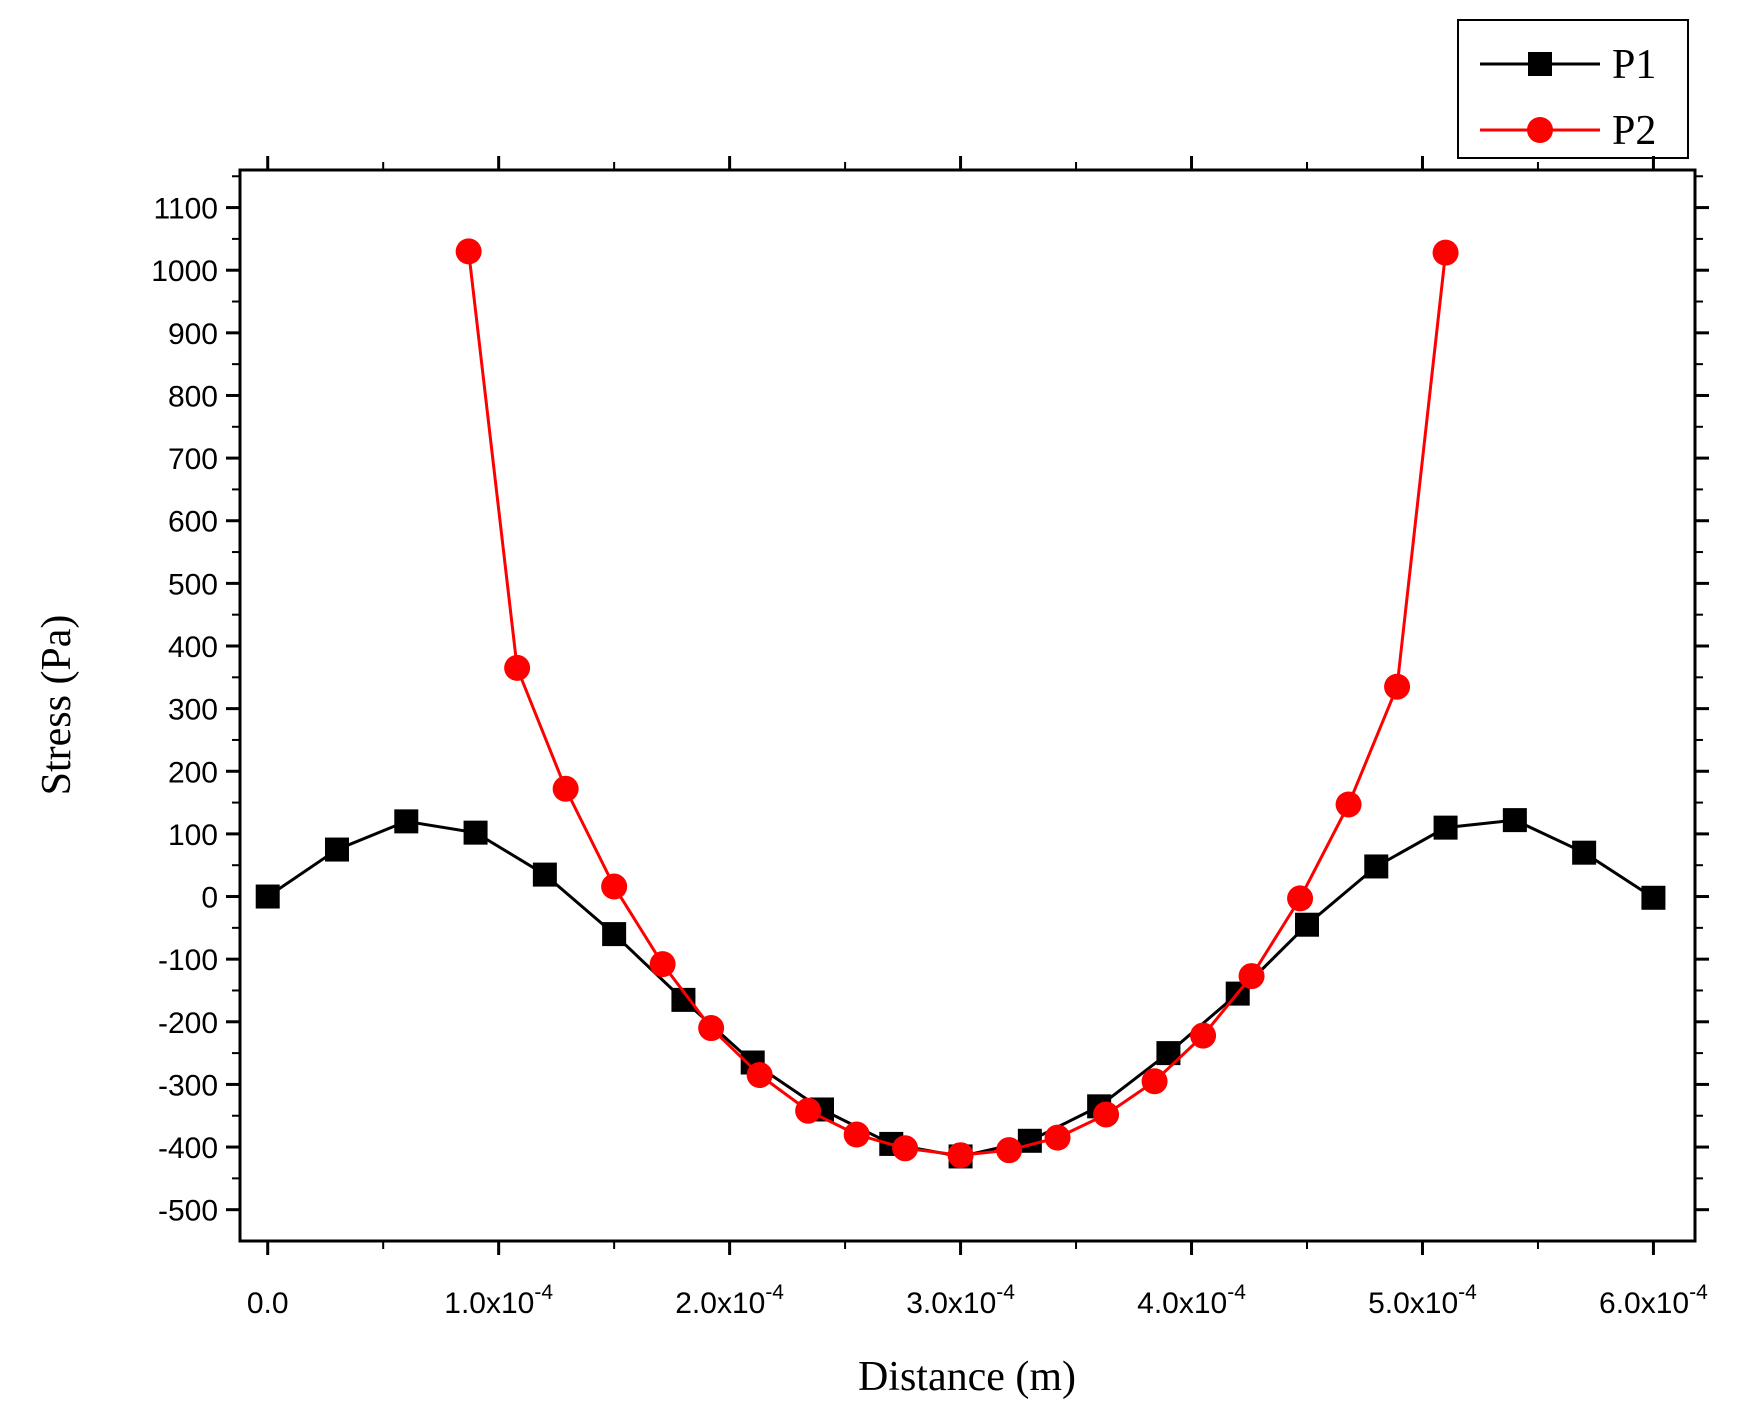 The width and height of the screenshot is (1742, 1410). Describe the element at coordinates (1634, 65) in the screenshot. I see `legend-label-p1: P1` at that location.